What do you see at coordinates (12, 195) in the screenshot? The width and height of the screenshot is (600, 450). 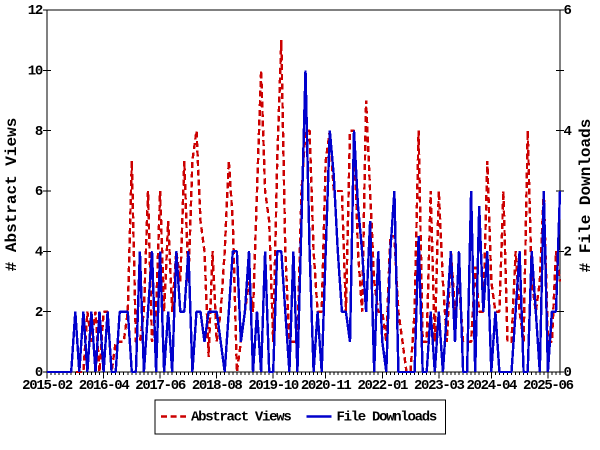 I see `svg-text: # Abstract Views` at bounding box center [12, 195].